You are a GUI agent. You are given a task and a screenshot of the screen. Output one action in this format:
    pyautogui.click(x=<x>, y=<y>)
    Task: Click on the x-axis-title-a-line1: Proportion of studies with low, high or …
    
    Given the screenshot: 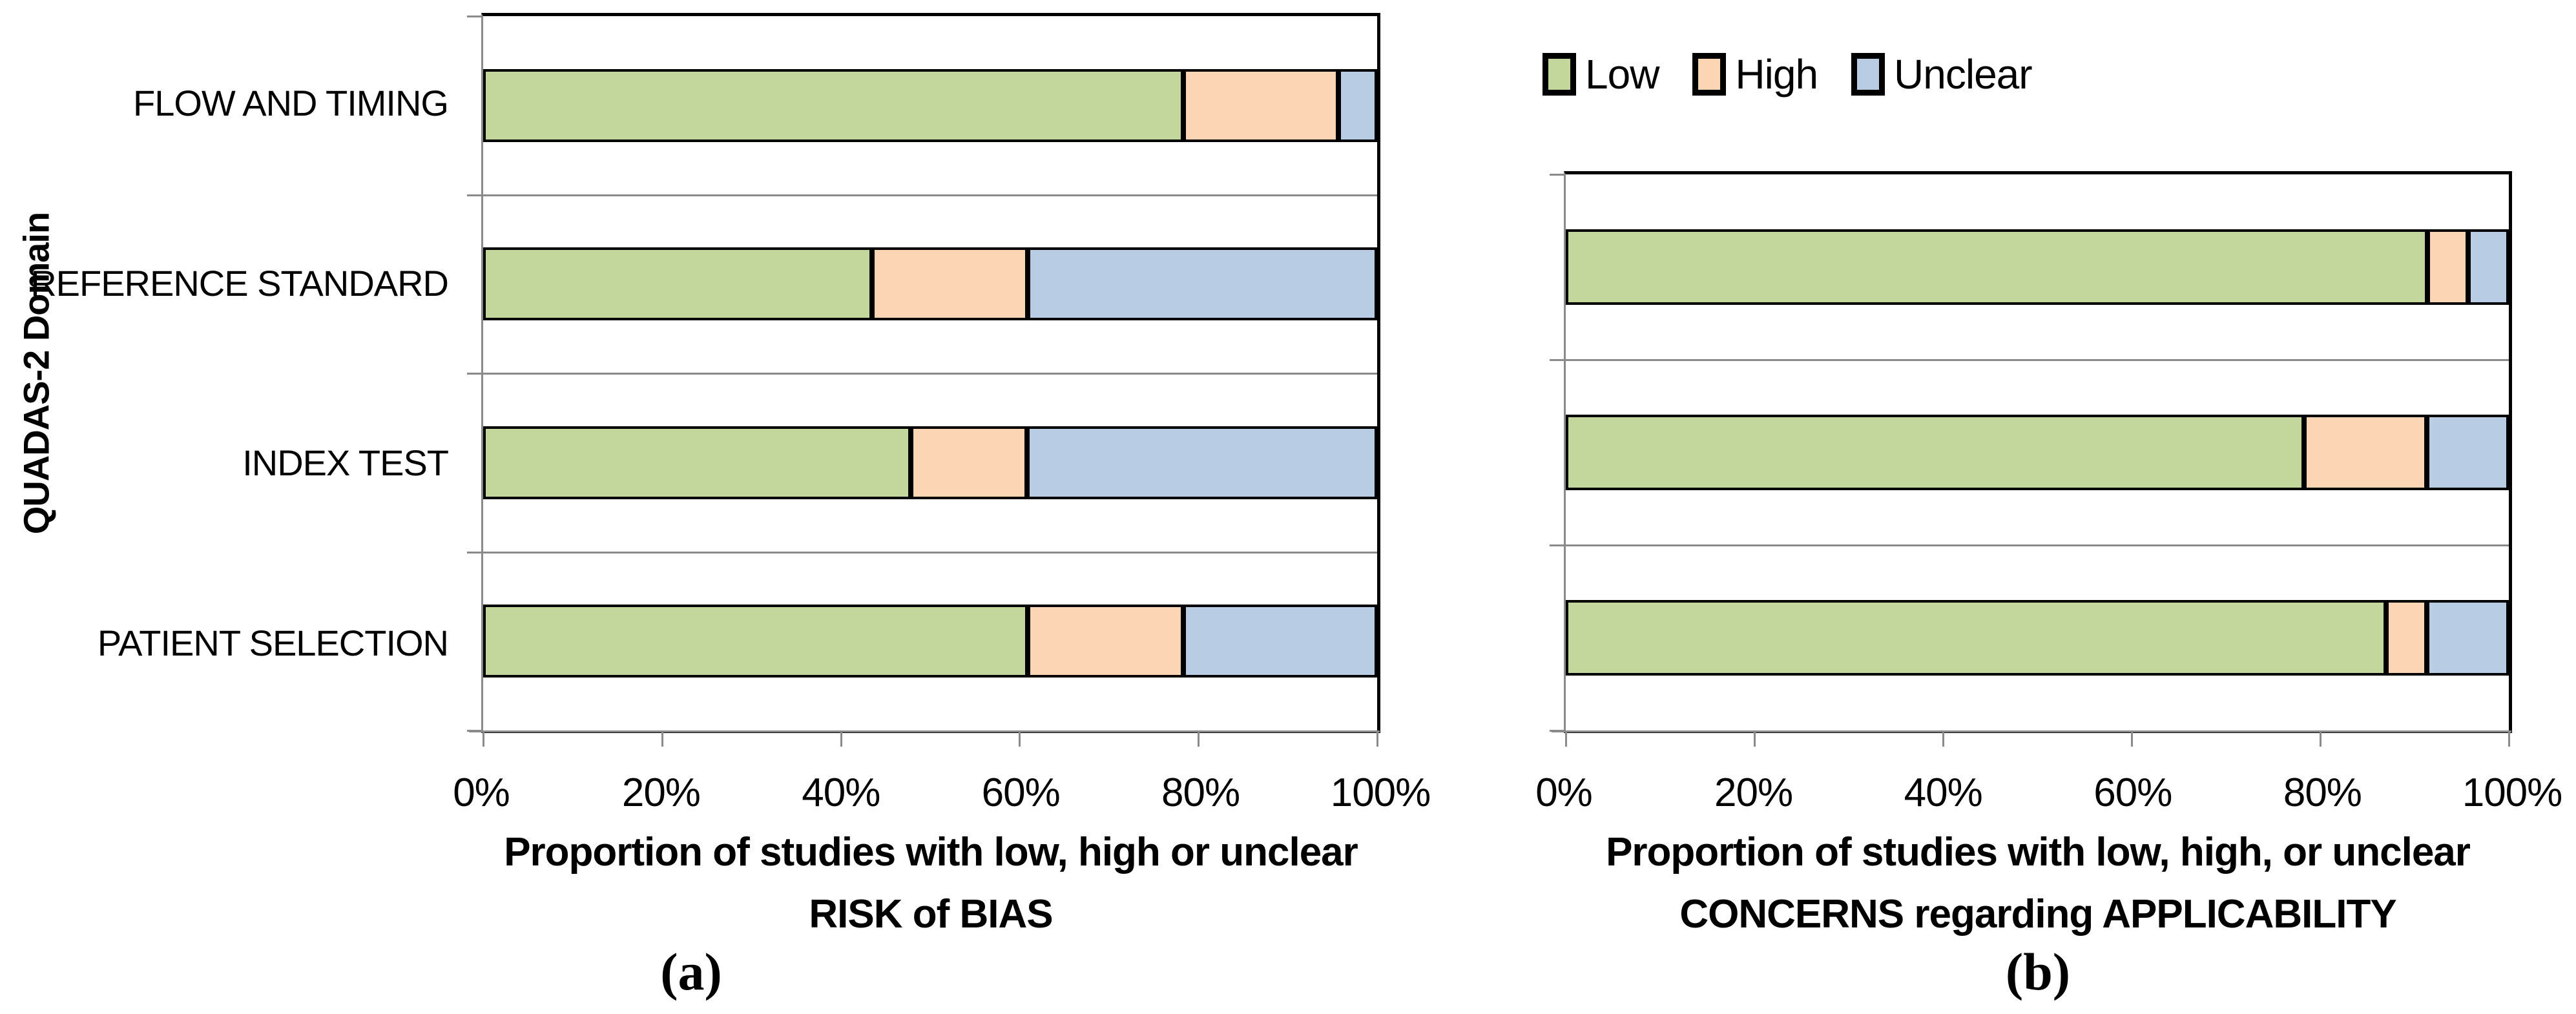 What is the action you would take?
    pyautogui.click(x=931, y=852)
    